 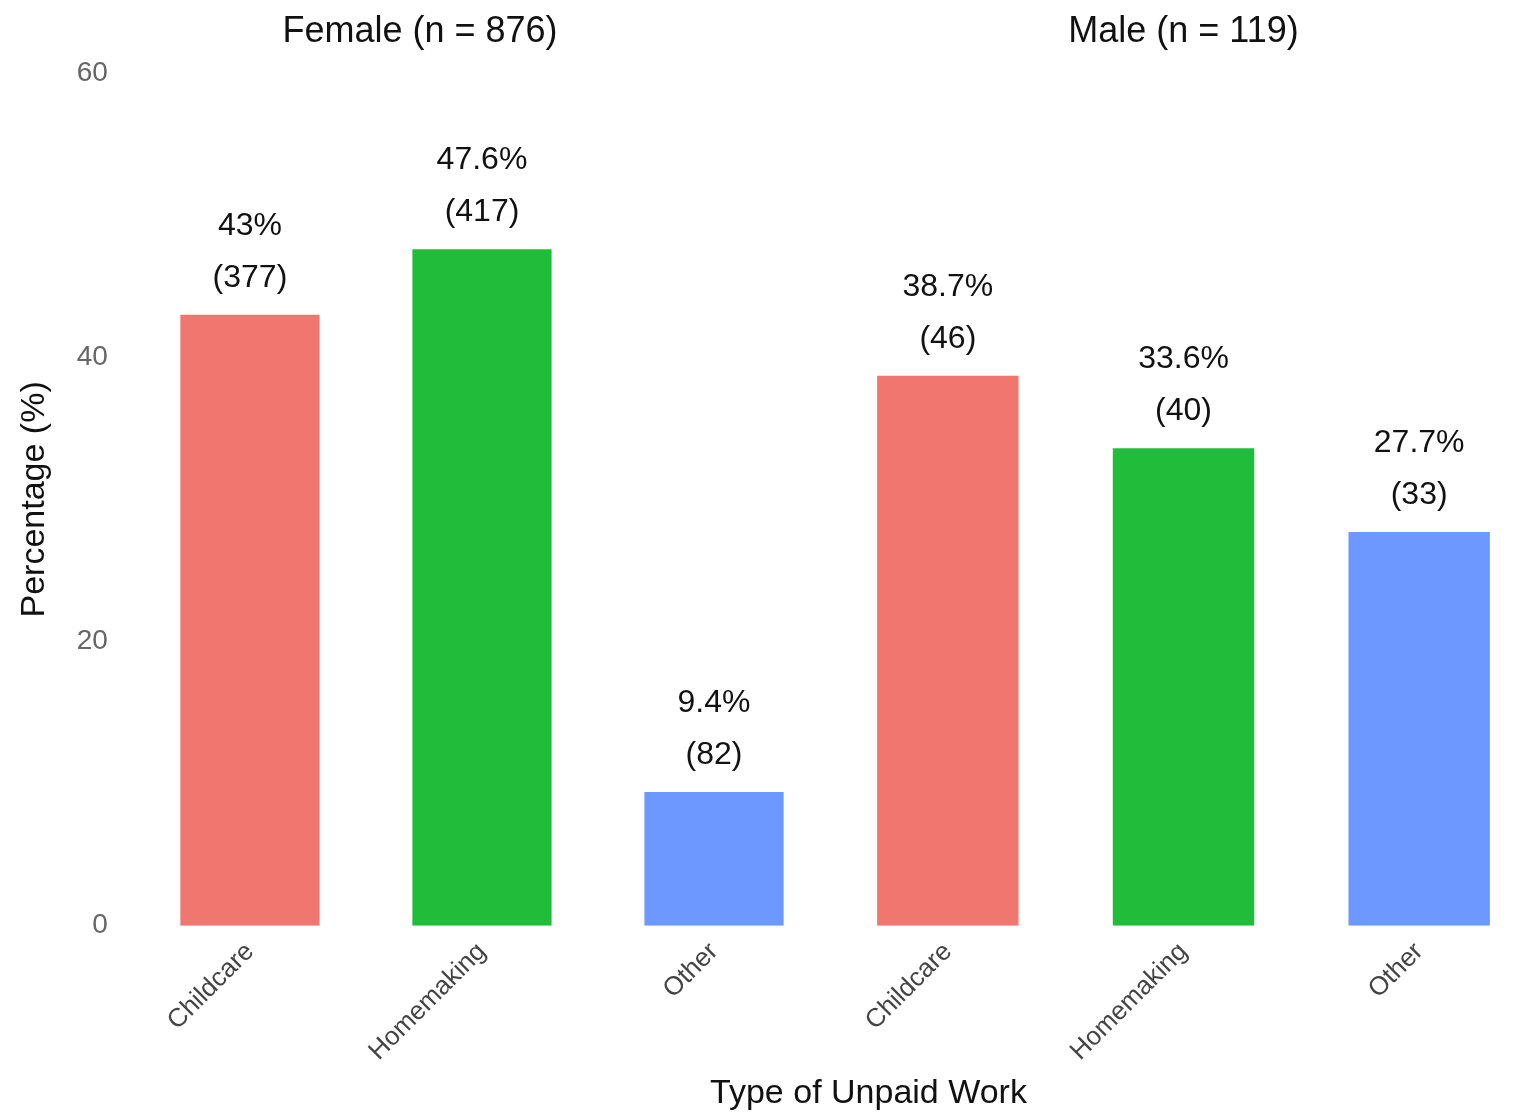 What do you see at coordinates (714, 727) in the screenshot?
I see `data-label: 9.4% (82)` at bounding box center [714, 727].